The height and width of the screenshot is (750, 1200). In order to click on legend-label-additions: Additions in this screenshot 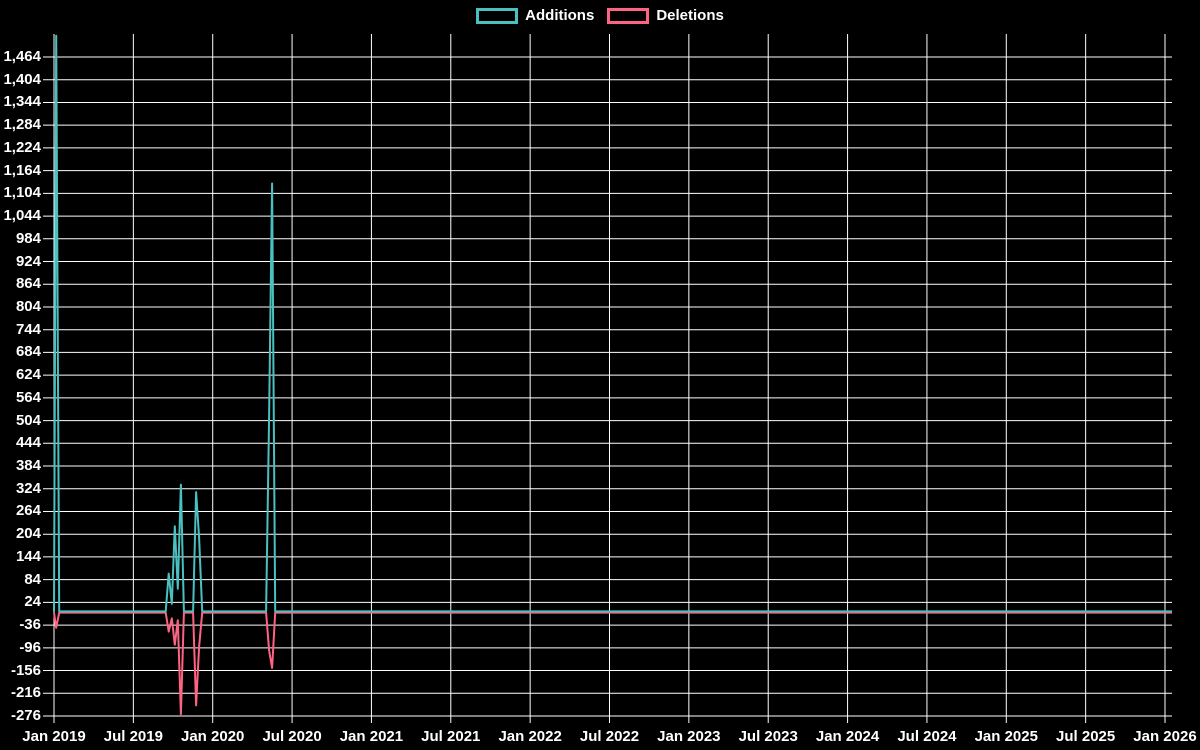, I will do `click(560, 15)`.